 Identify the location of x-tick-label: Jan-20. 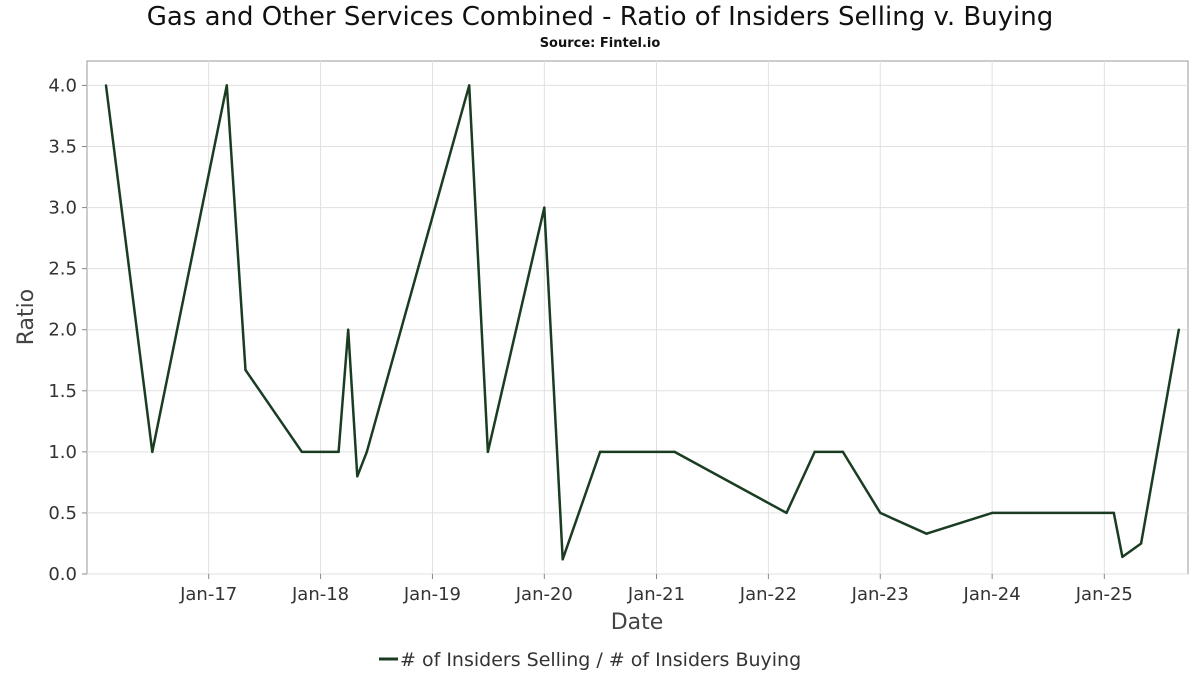
(544, 594).